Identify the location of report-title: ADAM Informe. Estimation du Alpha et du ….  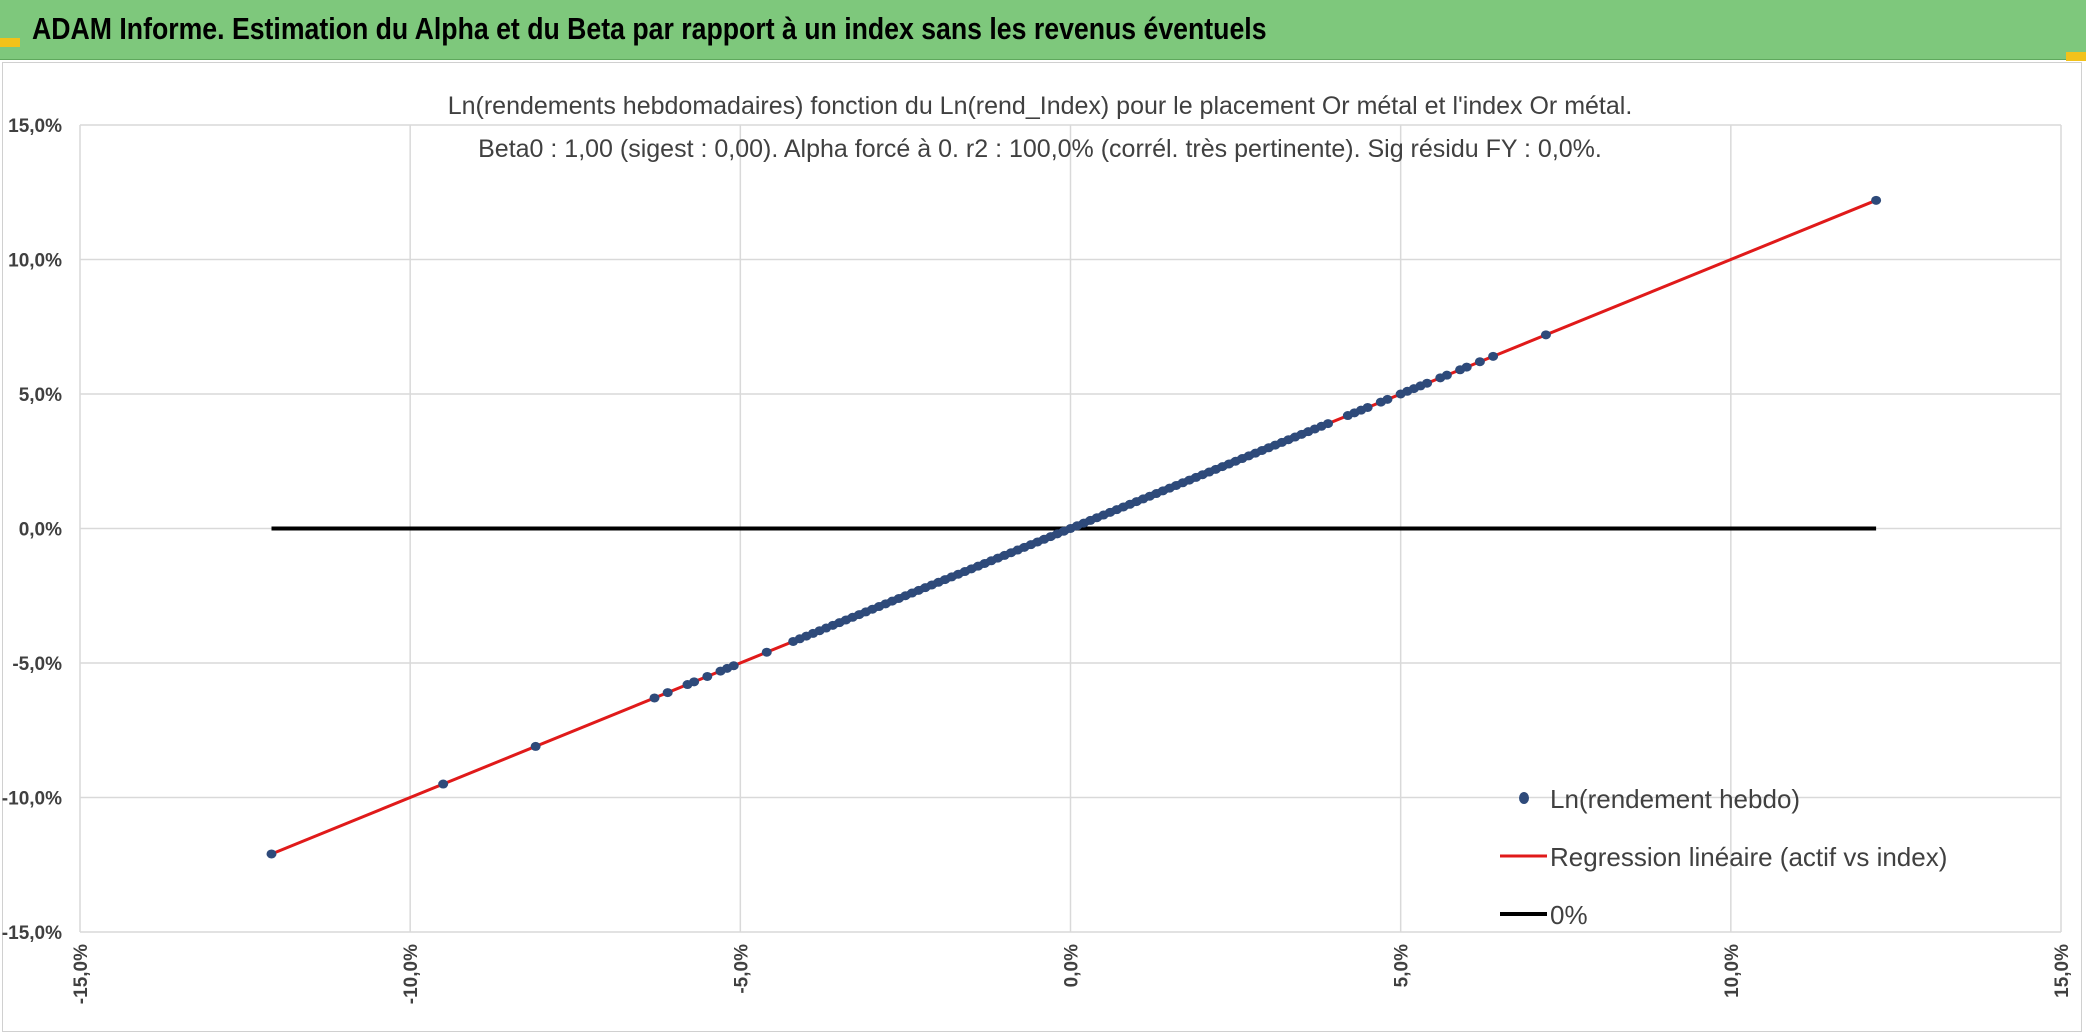
(649, 28).